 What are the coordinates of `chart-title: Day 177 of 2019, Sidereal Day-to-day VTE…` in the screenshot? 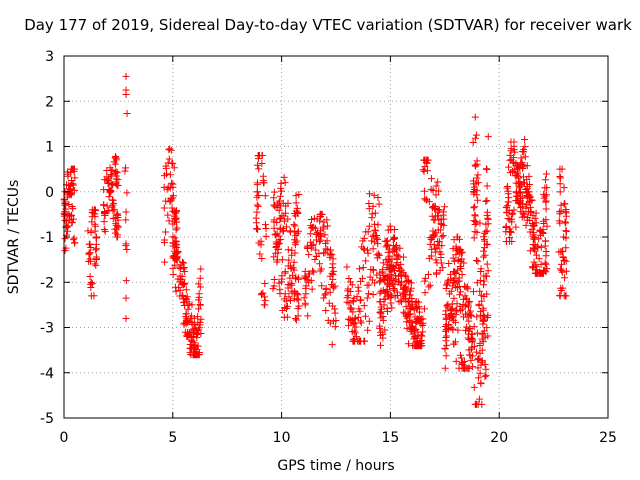 It's located at (328, 25).